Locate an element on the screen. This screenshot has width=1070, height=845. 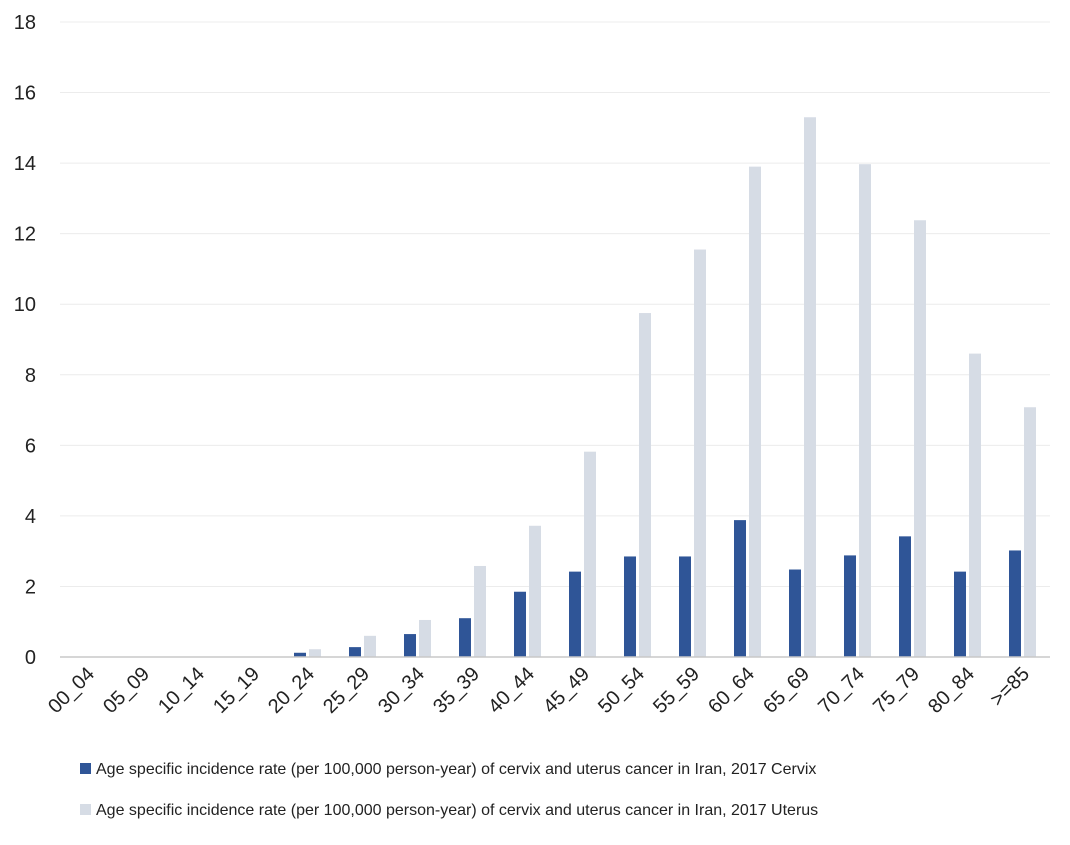
bar-uterus->=85 is located at coordinates (1030, 532).